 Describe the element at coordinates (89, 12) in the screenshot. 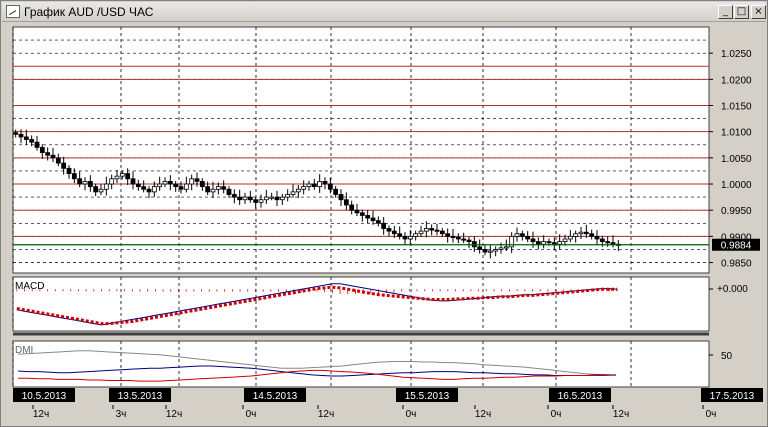

I see `window-title: График AUD /USD ЧАС` at that location.